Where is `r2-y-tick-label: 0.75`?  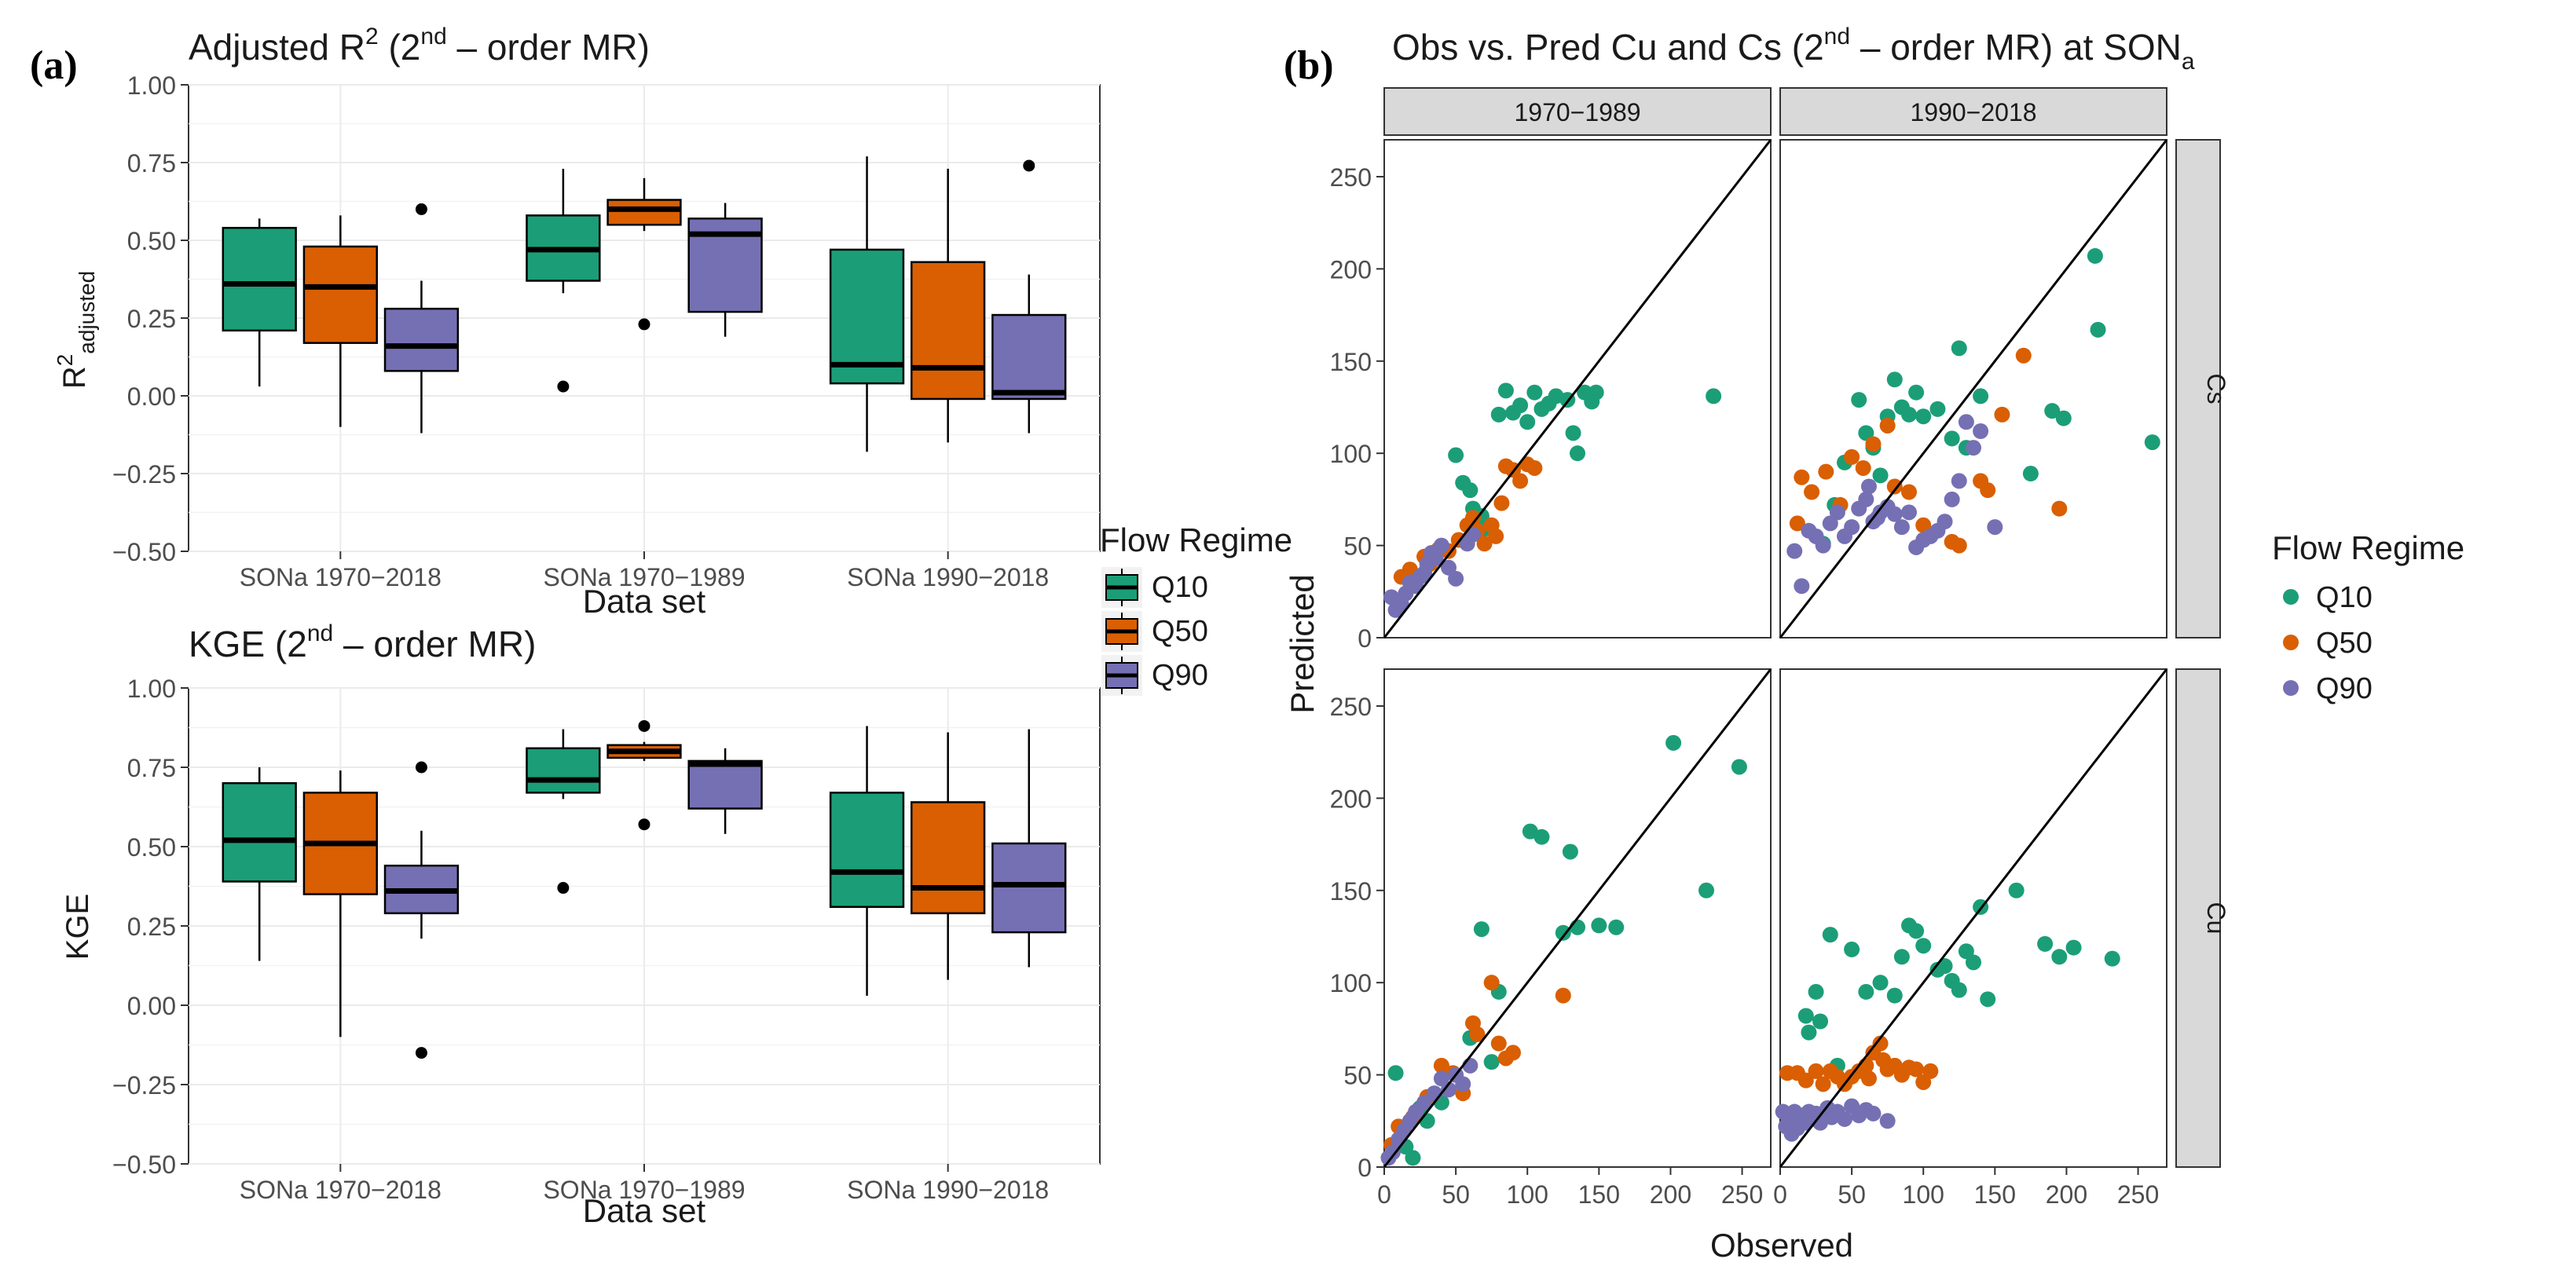
r2-y-tick-label: 0.75 is located at coordinates (151, 163).